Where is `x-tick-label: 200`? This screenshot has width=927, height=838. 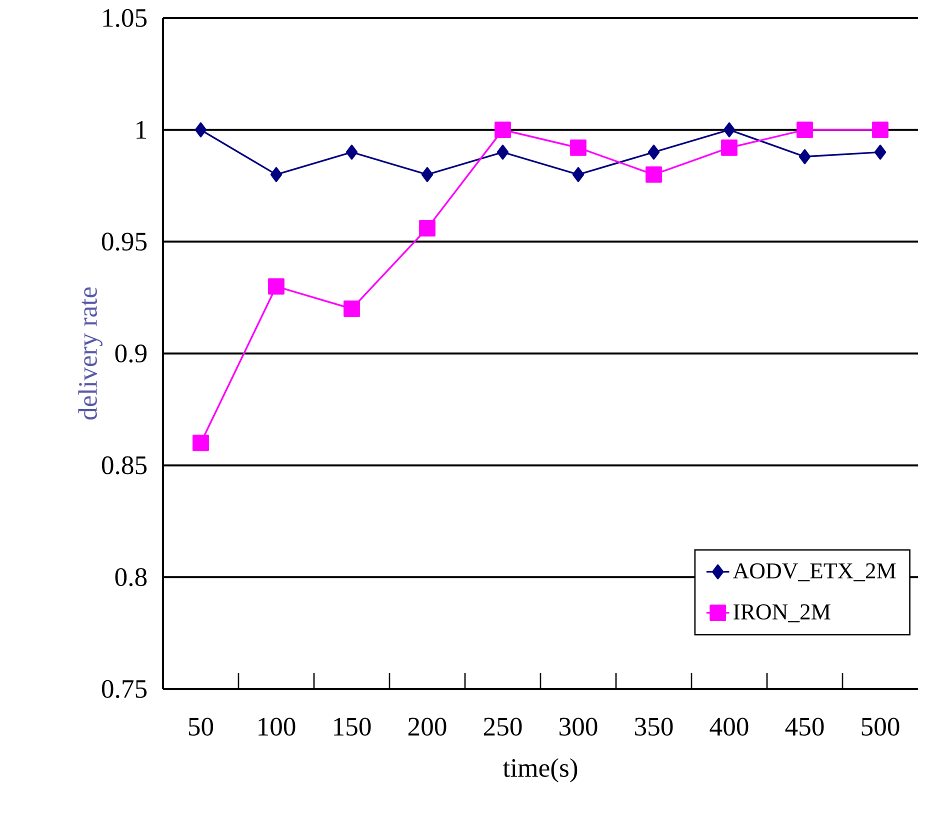 x-tick-label: 200 is located at coordinates (427, 727).